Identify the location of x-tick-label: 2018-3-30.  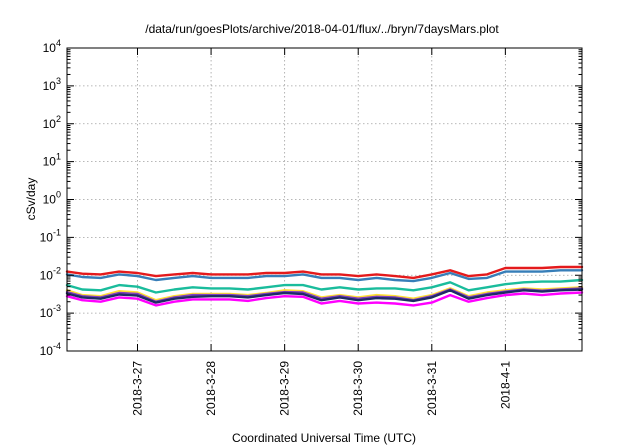
(358, 388).